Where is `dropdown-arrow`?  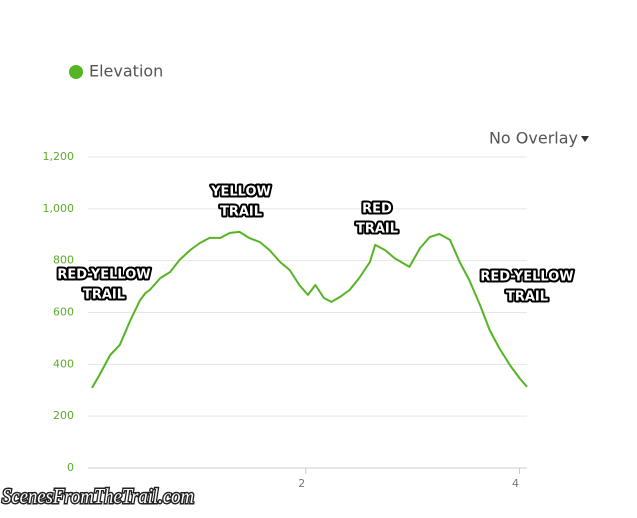 dropdown-arrow is located at coordinates (585, 139).